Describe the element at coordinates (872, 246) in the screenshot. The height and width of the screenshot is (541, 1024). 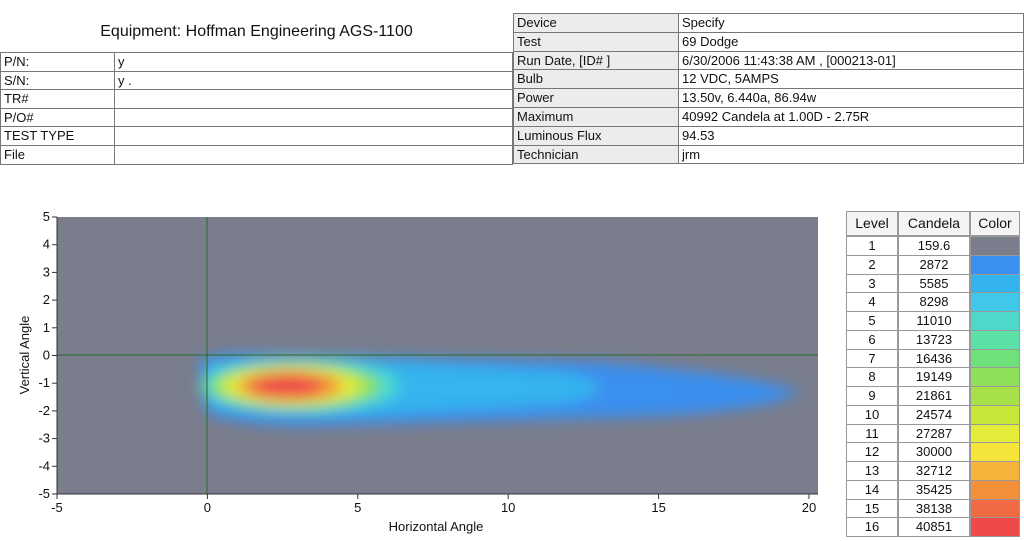
I see `legend-level: 1` at that location.